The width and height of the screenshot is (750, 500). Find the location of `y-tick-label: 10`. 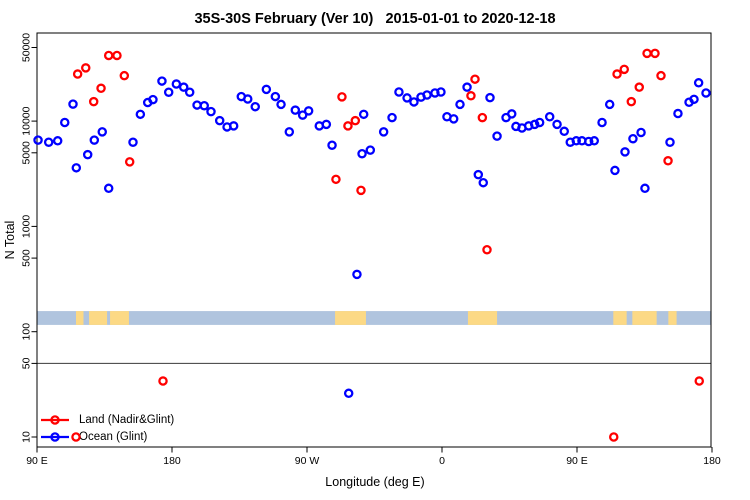

y-tick-label: 10 is located at coordinates (27, 437).